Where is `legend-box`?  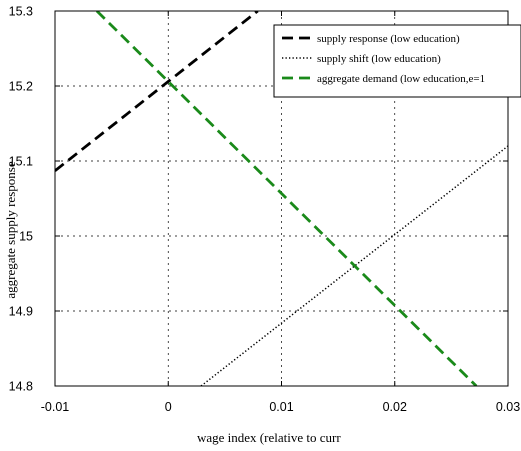 legend-box is located at coordinates (397, 61).